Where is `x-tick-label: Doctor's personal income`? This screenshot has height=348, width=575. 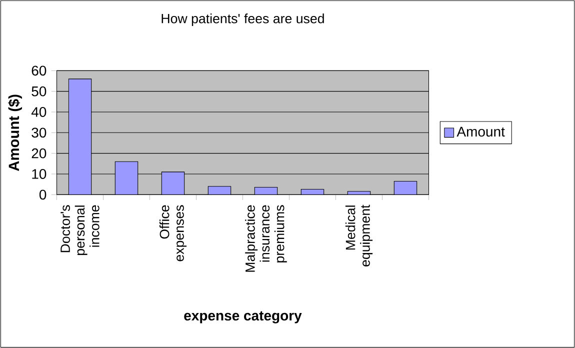
x-tick-label: Doctor's personal income is located at coordinates (80, 230).